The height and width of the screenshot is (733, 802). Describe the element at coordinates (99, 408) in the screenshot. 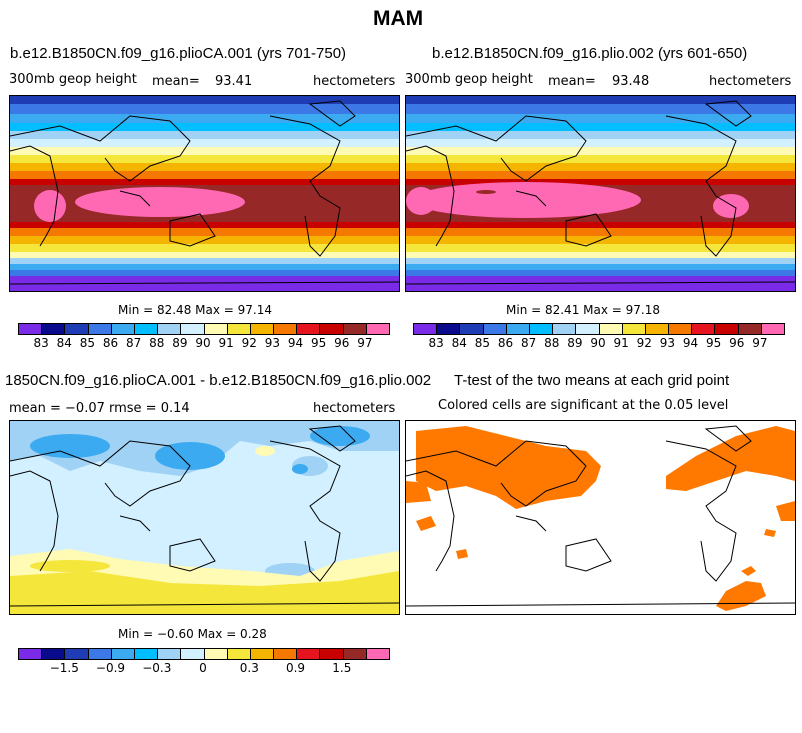

I see `panel3-stats: mean = −0.07 rmse = 0.14` at that location.